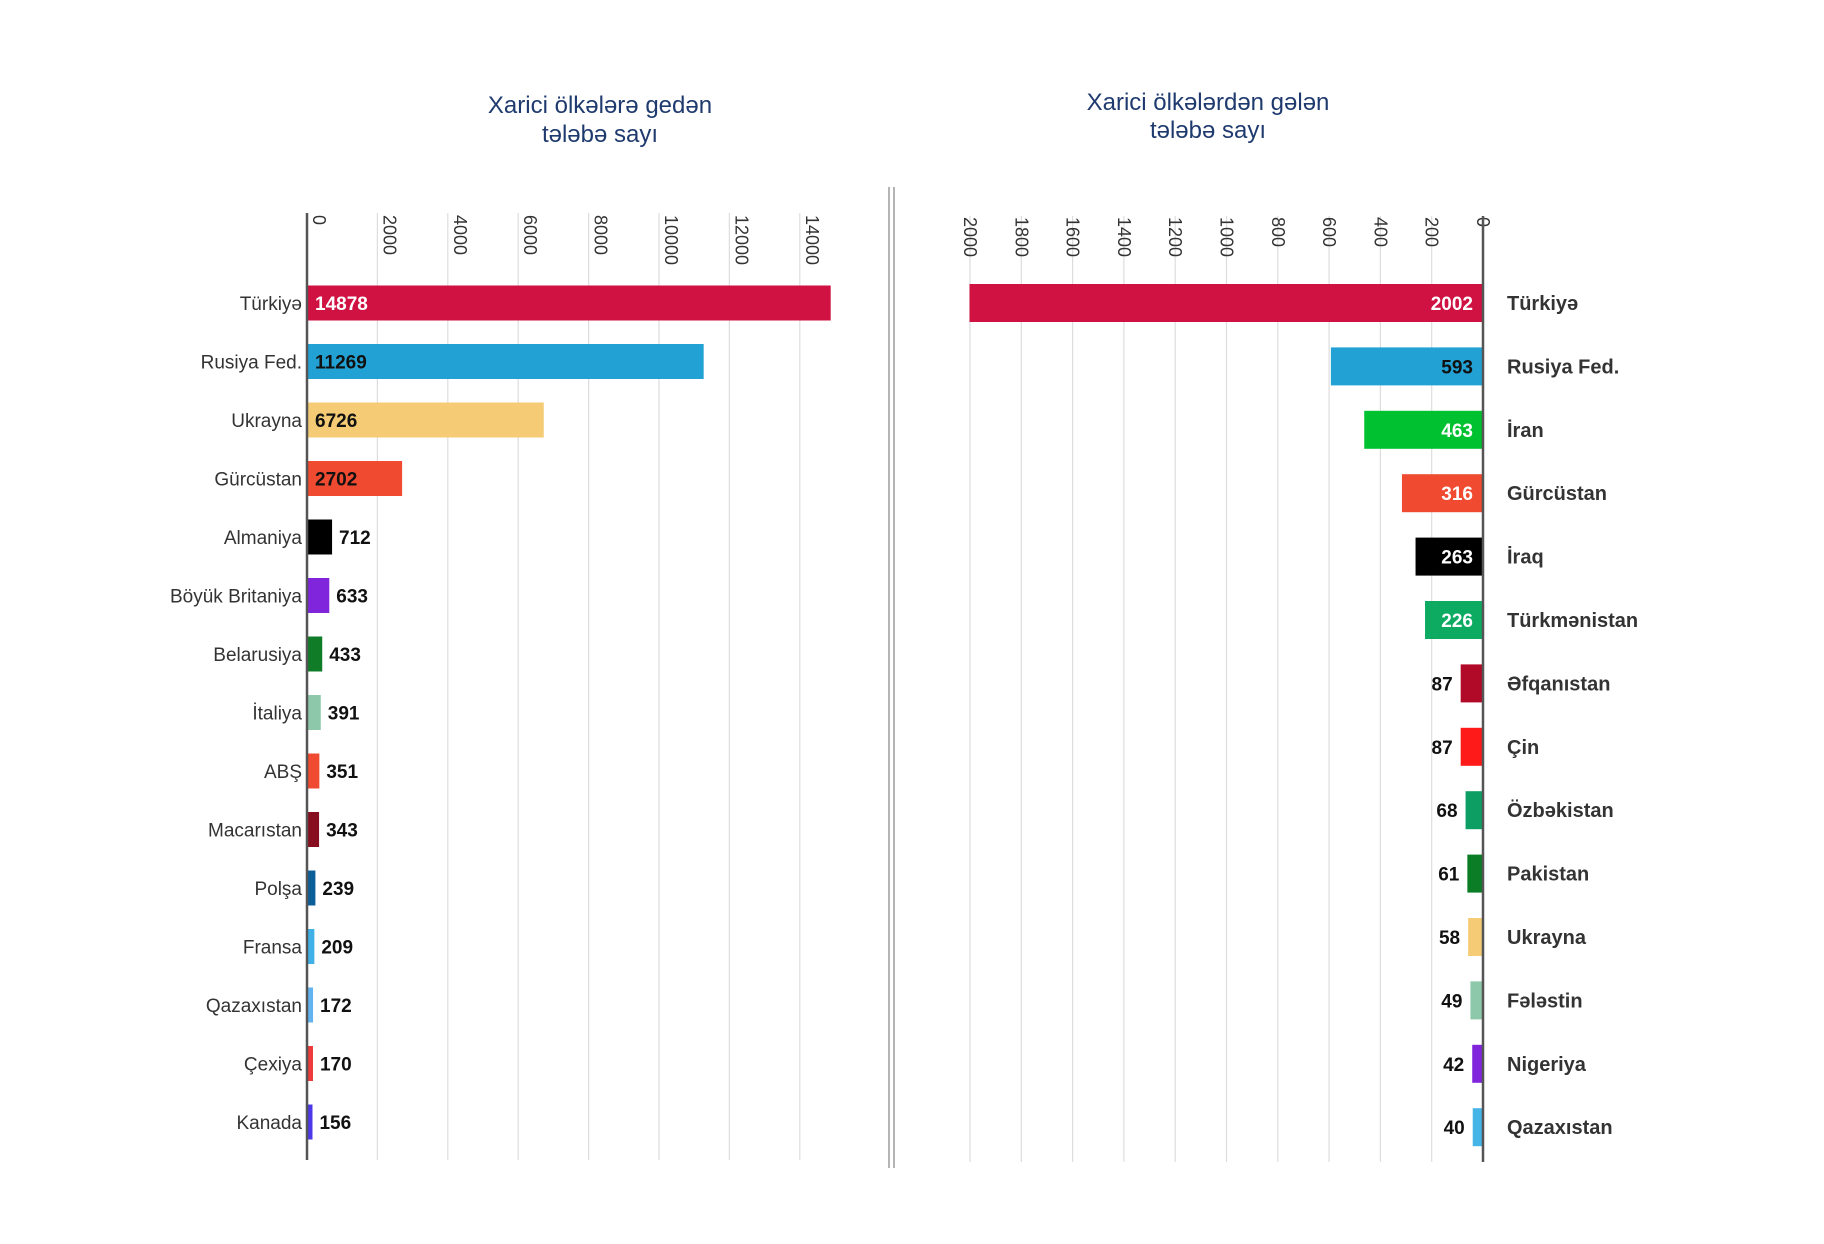  I want to click on outbound-bar-qazaxistan, so click(310, 1005).